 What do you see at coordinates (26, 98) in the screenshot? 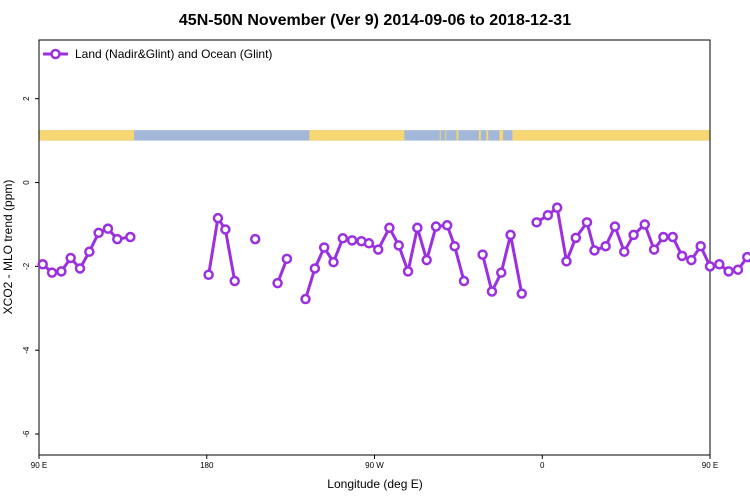
I see `y-tick-label: 2` at bounding box center [26, 98].